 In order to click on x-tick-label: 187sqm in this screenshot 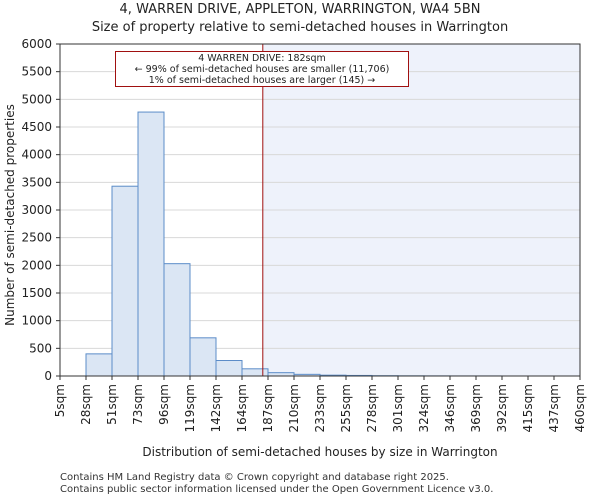, I will do `click(268, 408)`.